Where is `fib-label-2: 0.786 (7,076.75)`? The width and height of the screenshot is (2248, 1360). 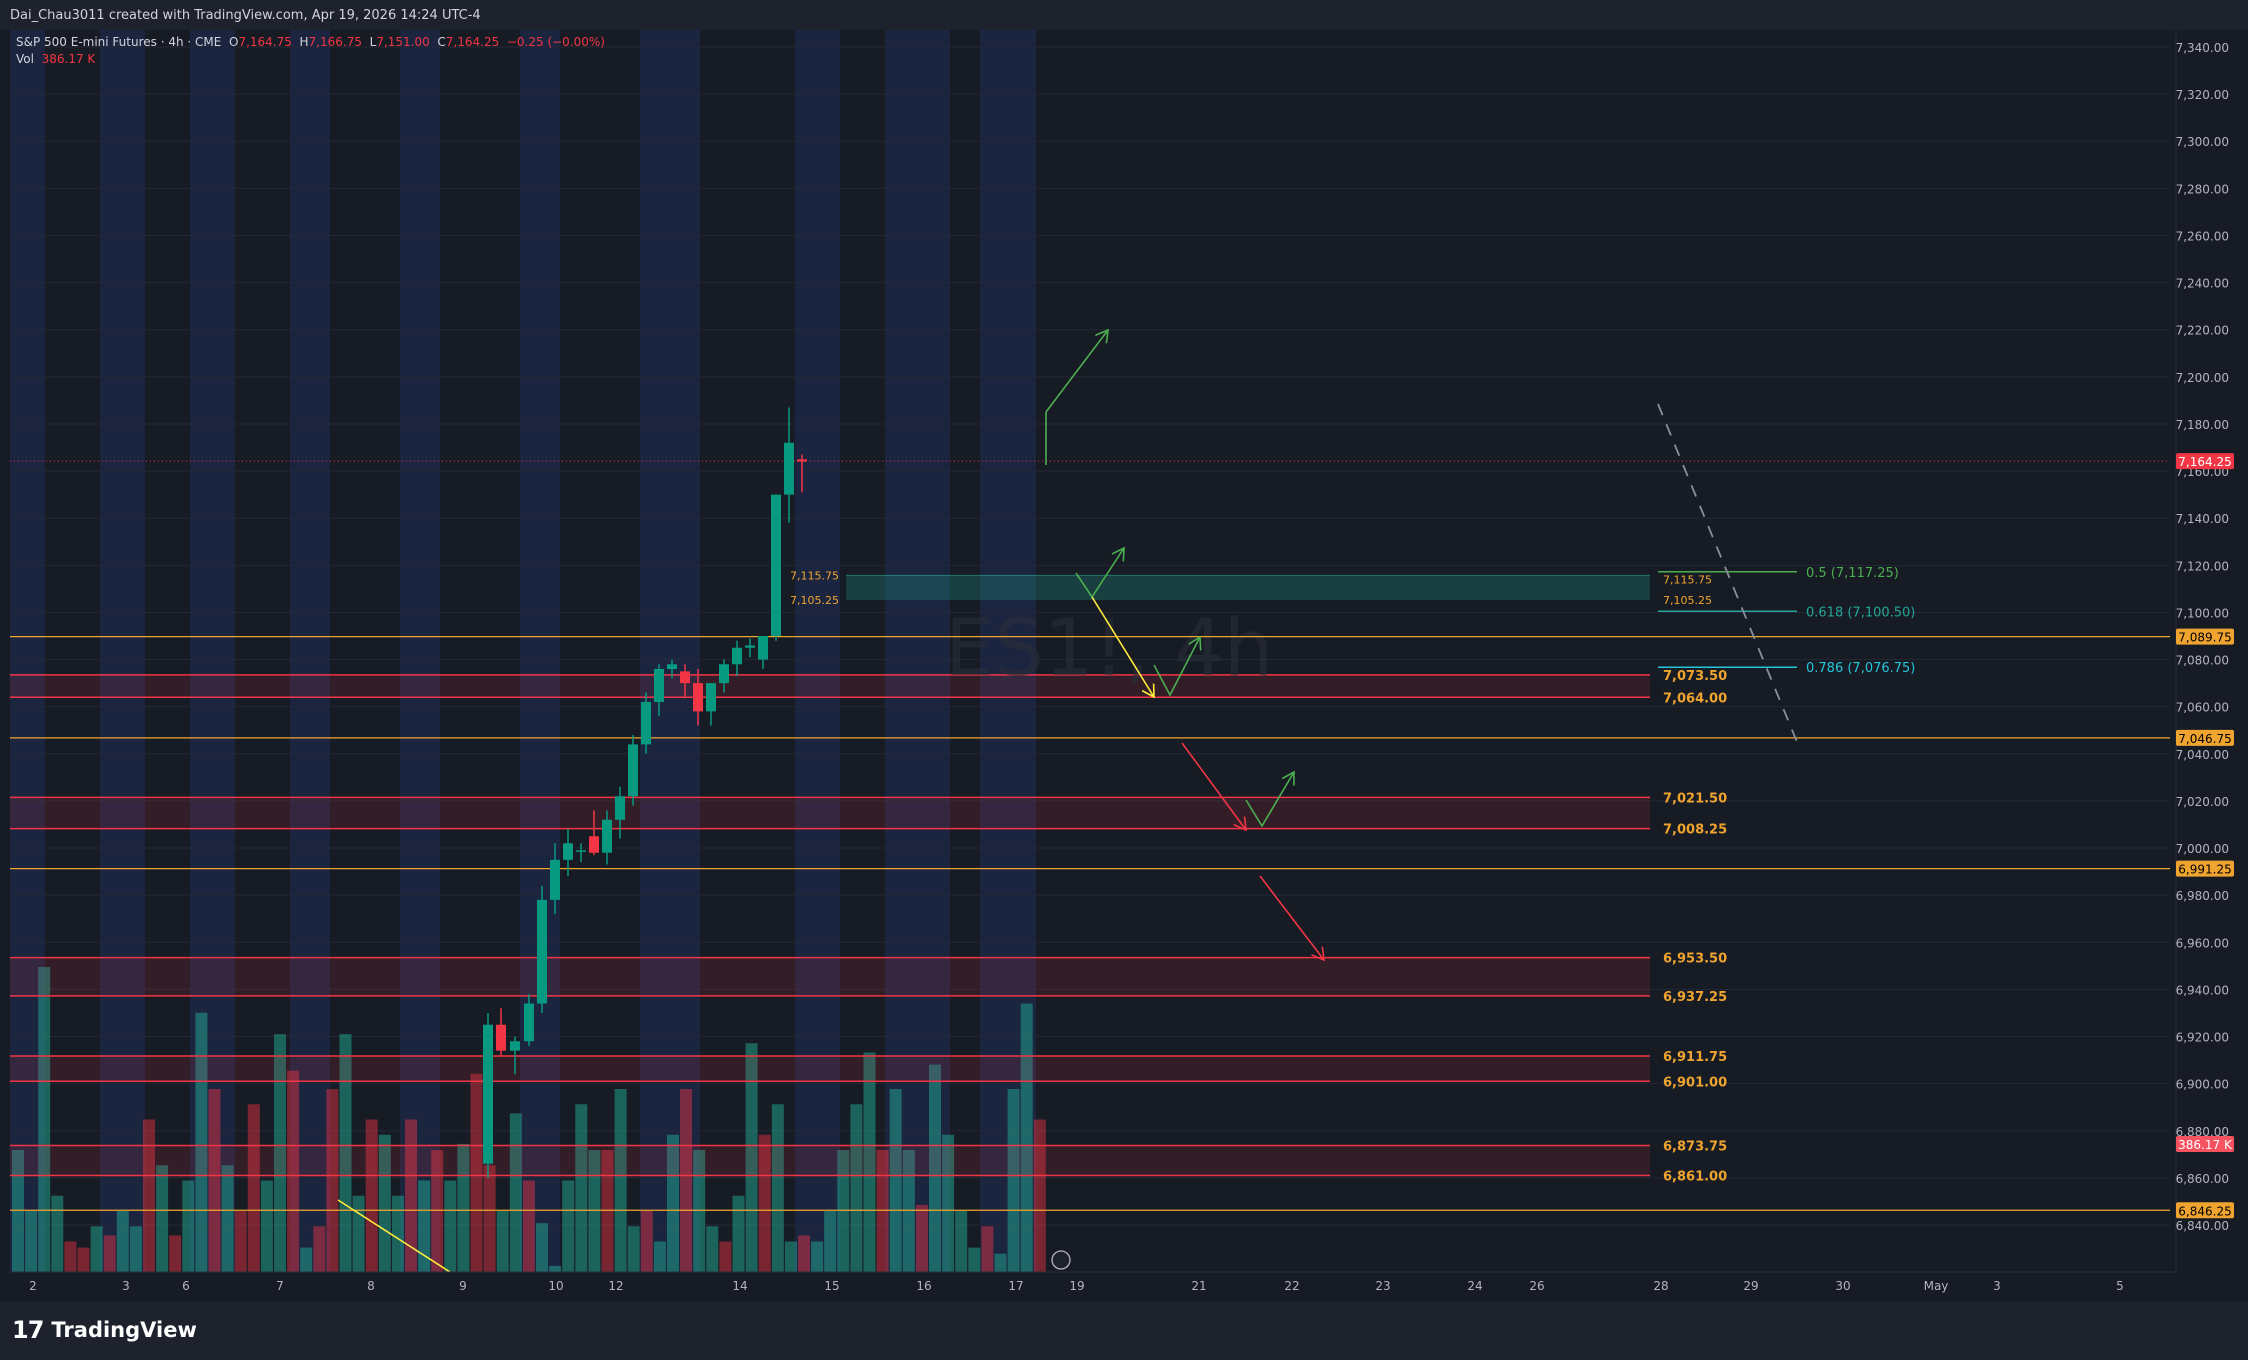
fib-label-2: 0.786 (7,076.75) is located at coordinates (1860, 668).